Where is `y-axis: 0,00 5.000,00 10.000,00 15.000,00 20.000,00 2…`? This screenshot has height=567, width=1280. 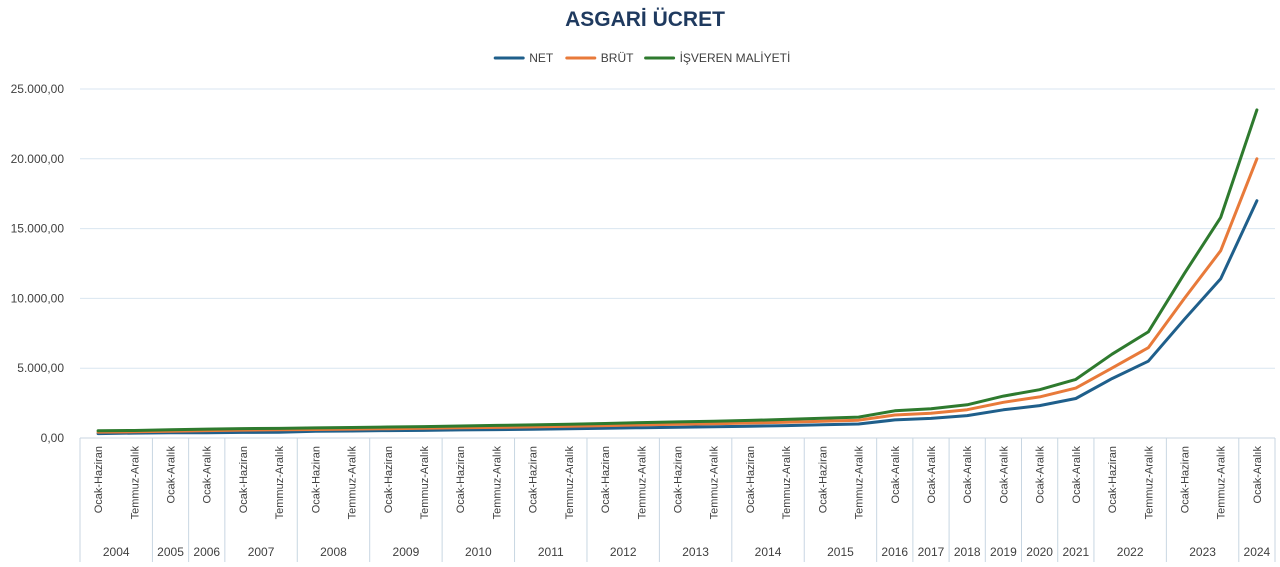
y-axis: 0,00 5.000,00 10.000,00 15.000,00 20.000,00 2… is located at coordinates (38, 263).